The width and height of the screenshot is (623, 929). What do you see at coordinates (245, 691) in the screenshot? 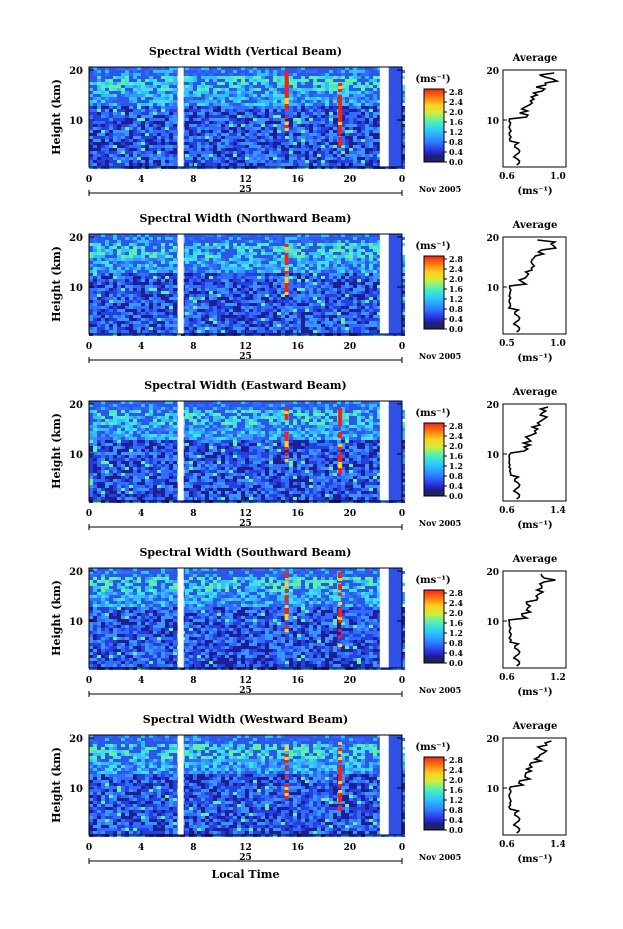
I see `date-label: 25` at bounding box center [245, 691].